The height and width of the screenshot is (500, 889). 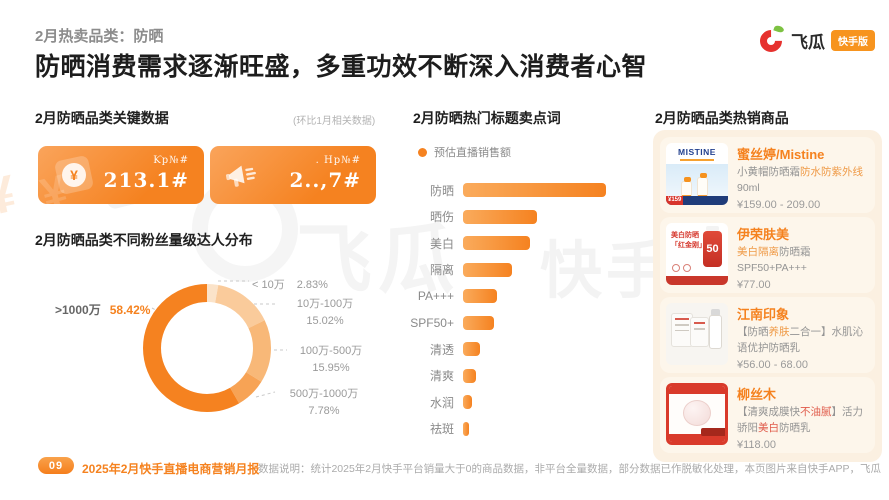 I want to click on bar-category-label: 美白, so click(x=441, y=243).